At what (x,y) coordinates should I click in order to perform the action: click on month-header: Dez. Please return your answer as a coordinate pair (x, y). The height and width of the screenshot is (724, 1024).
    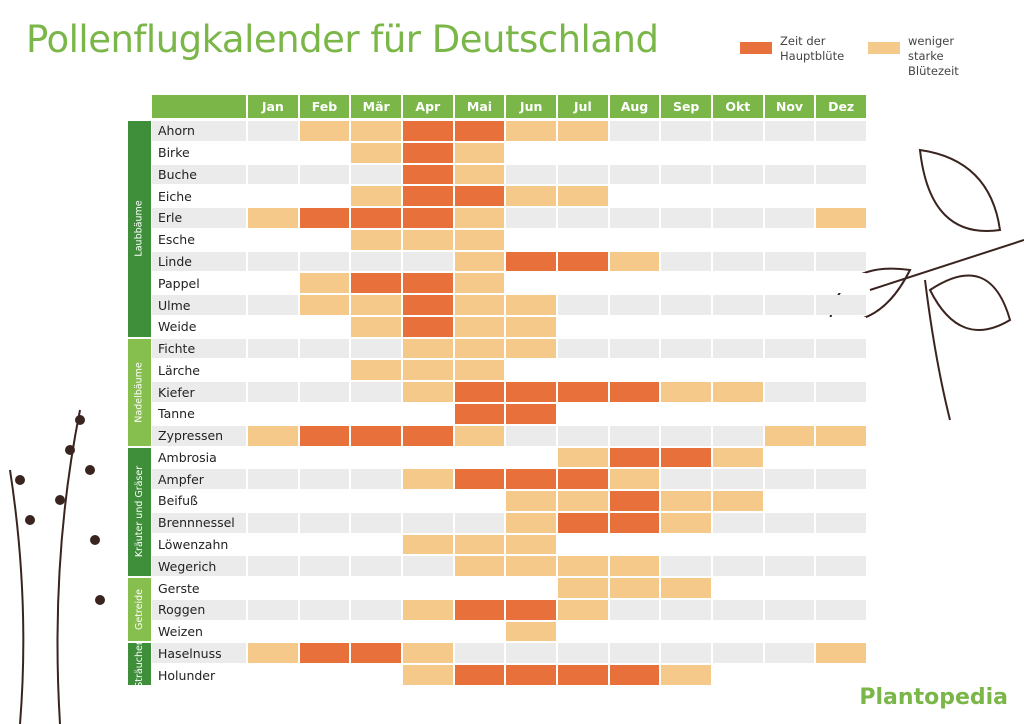
    Looking at the image, I should click on (841, 106).